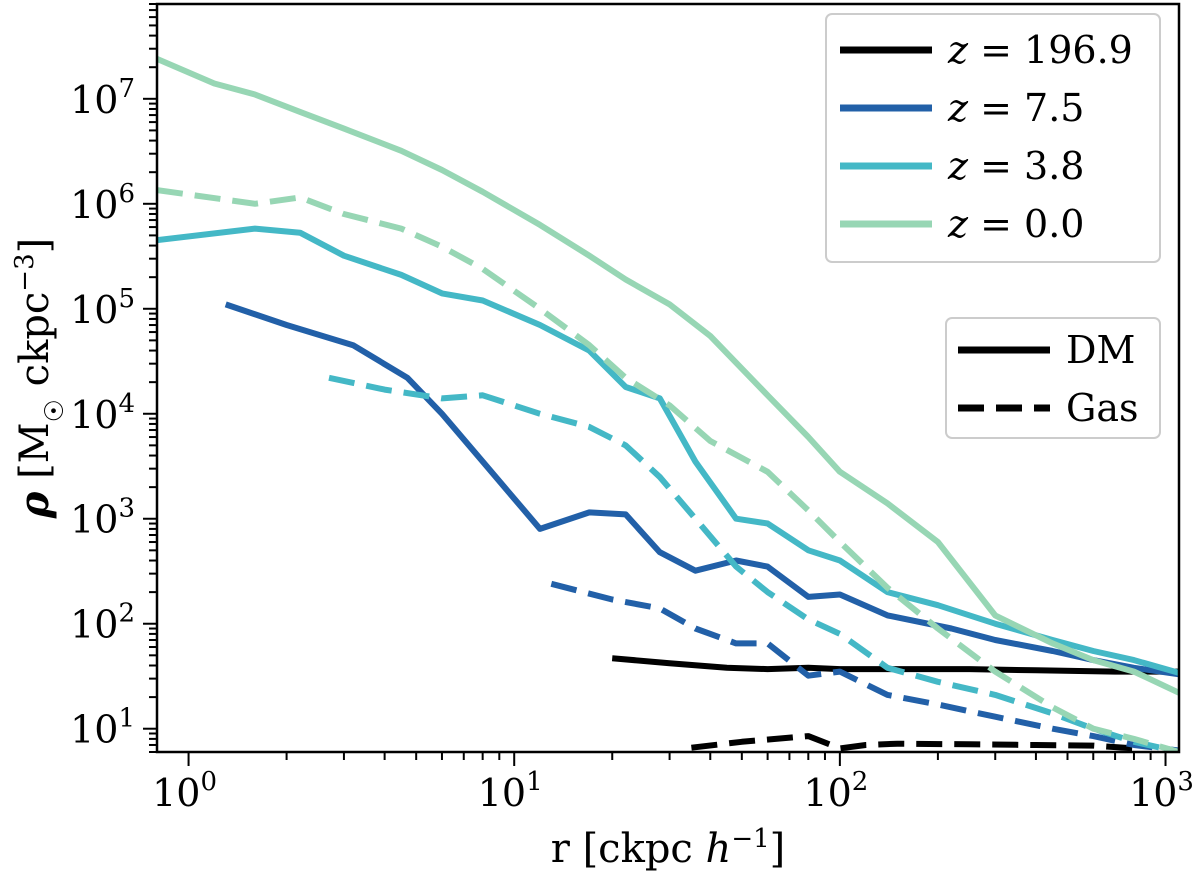 The width and height of the screenshot is (1200, 874). Describe the element at coordinates (835, 791) in the screenshot. I see `x-tick-label: 102` at that location.